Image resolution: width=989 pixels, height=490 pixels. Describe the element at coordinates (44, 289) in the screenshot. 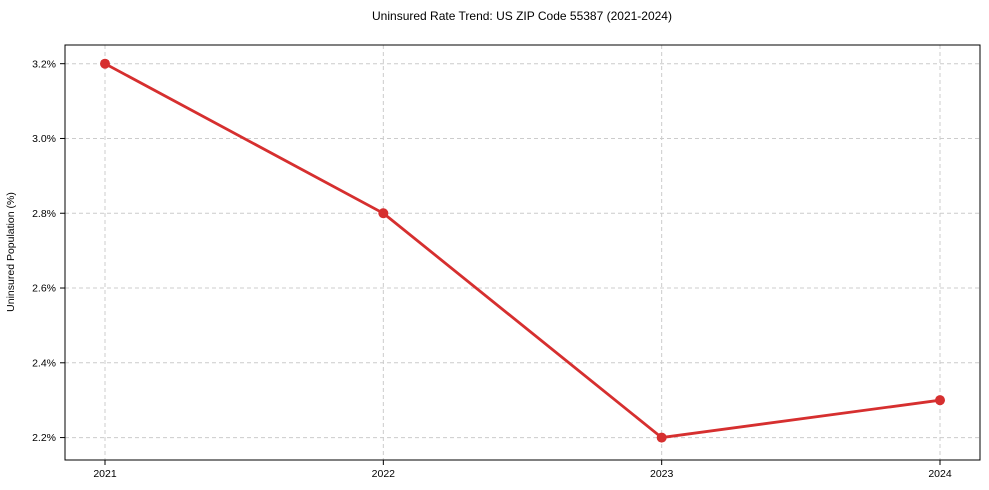

I see `y-tick-label: 2.6%` at that location.